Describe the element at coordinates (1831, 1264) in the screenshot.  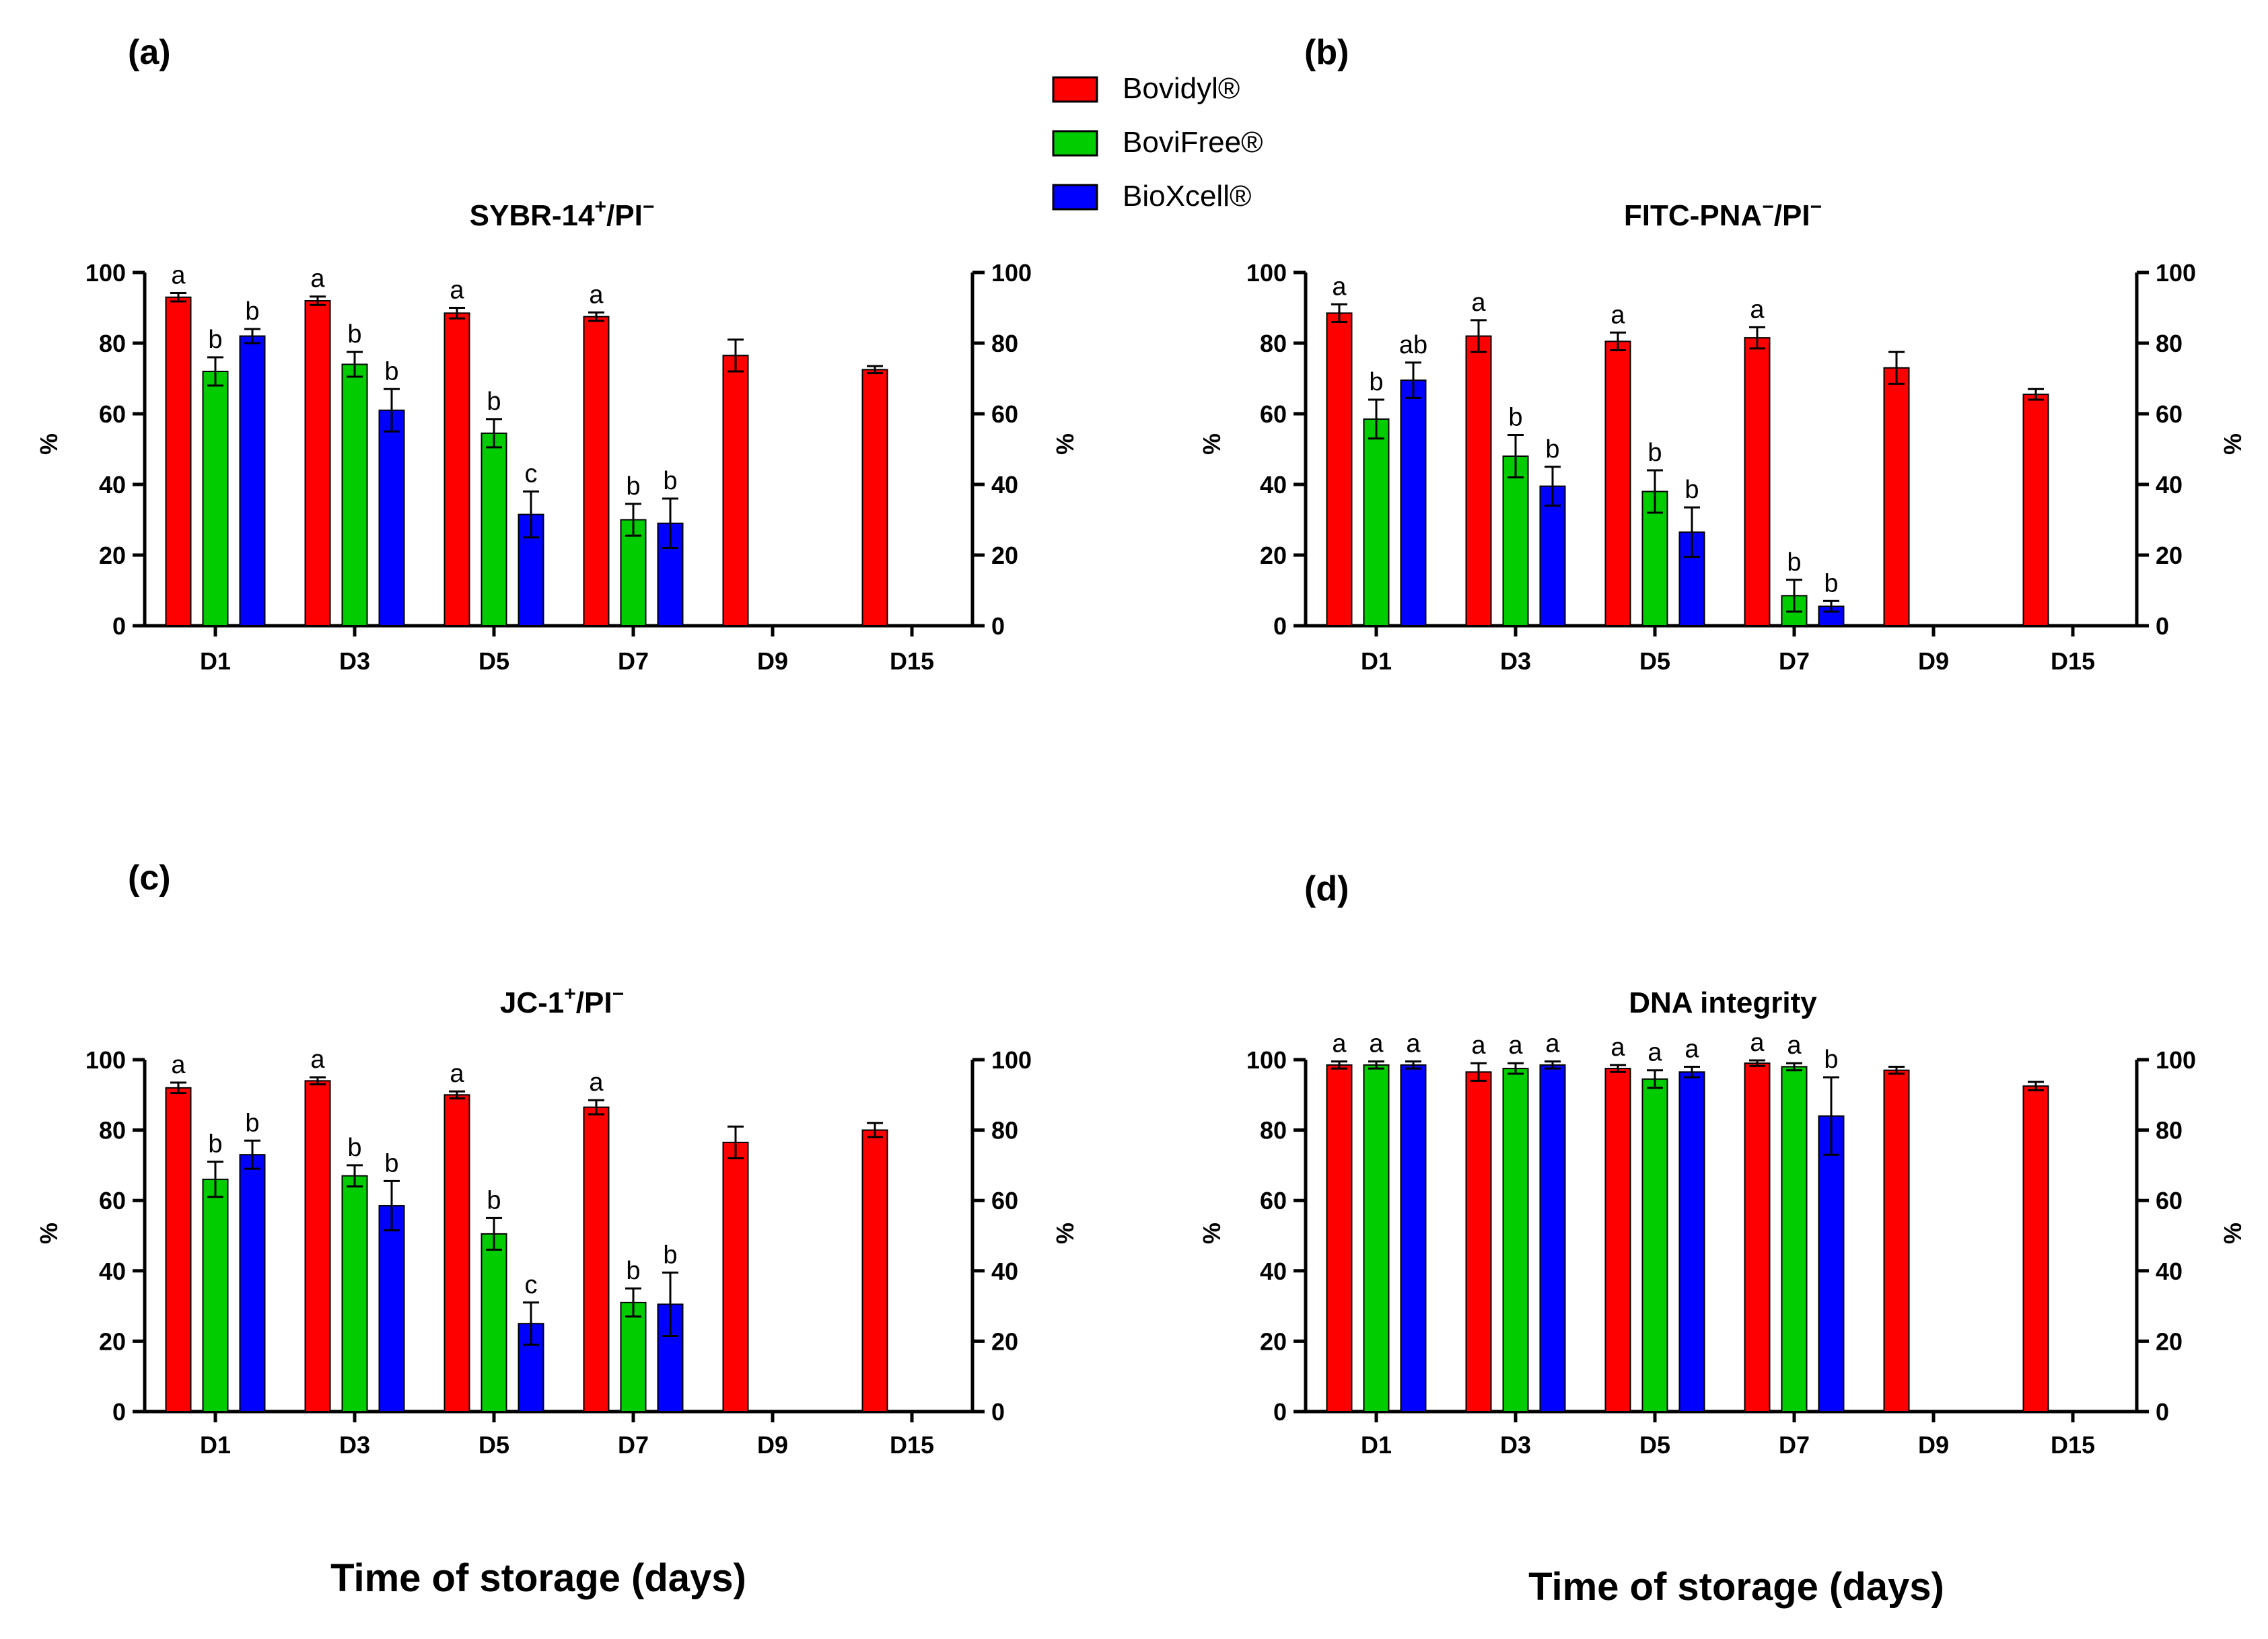
I see `bar-bioxcell-d7` at that location.